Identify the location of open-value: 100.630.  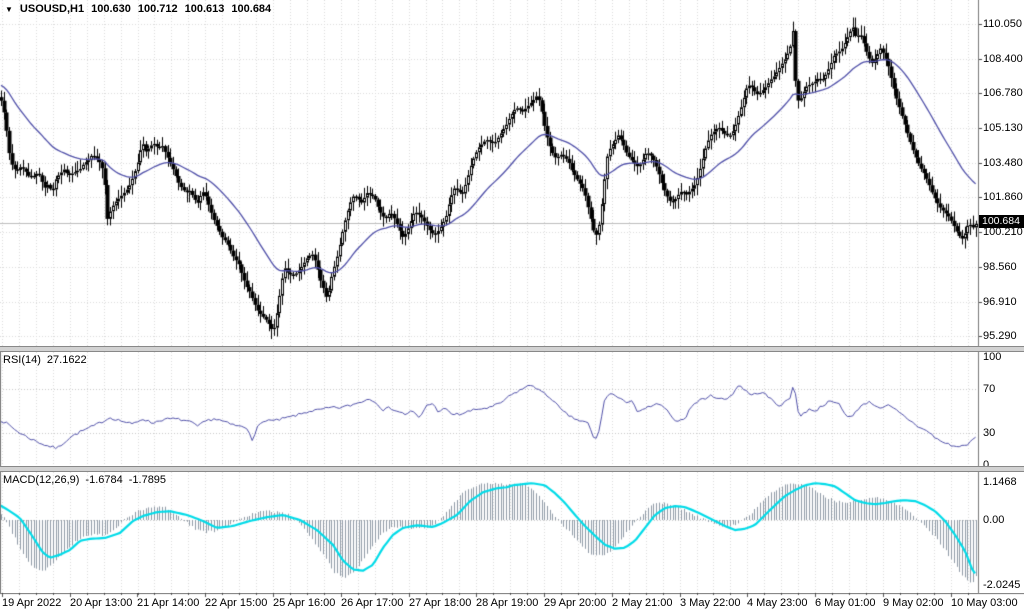
(111, 9).